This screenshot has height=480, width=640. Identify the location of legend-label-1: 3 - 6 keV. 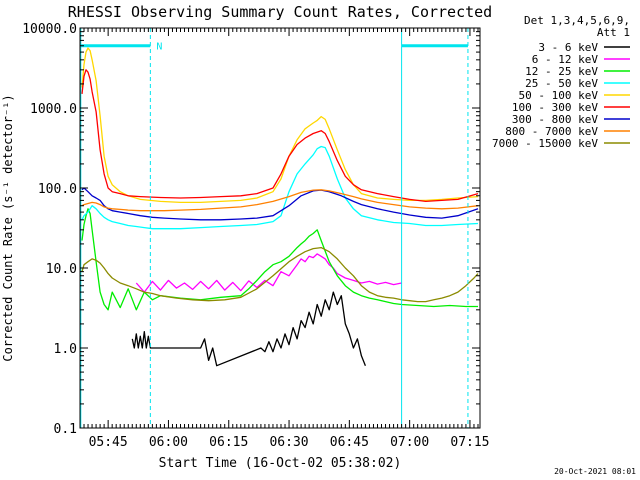
(568, 47).